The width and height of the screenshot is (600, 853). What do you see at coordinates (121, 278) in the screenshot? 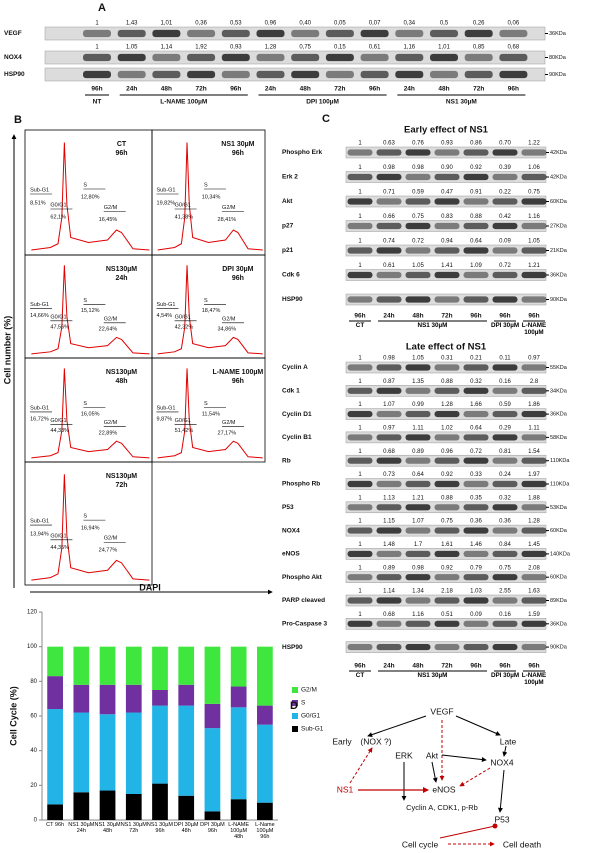
I see `histogram-title: 24h` at bounding box center [121, 278].